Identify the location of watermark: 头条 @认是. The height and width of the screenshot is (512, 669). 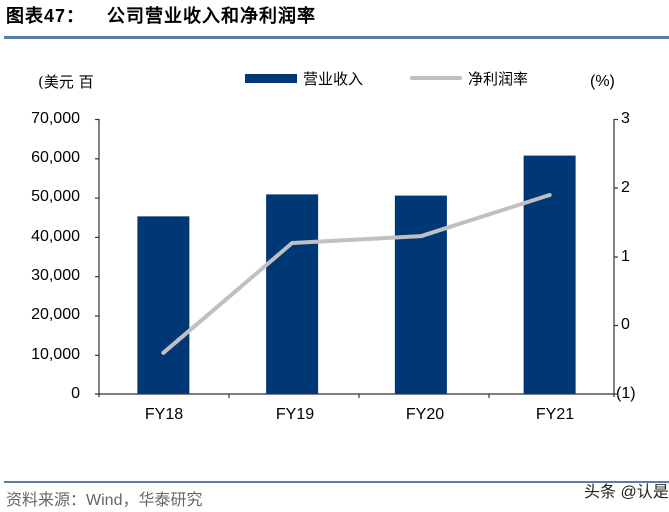
(626, 492).